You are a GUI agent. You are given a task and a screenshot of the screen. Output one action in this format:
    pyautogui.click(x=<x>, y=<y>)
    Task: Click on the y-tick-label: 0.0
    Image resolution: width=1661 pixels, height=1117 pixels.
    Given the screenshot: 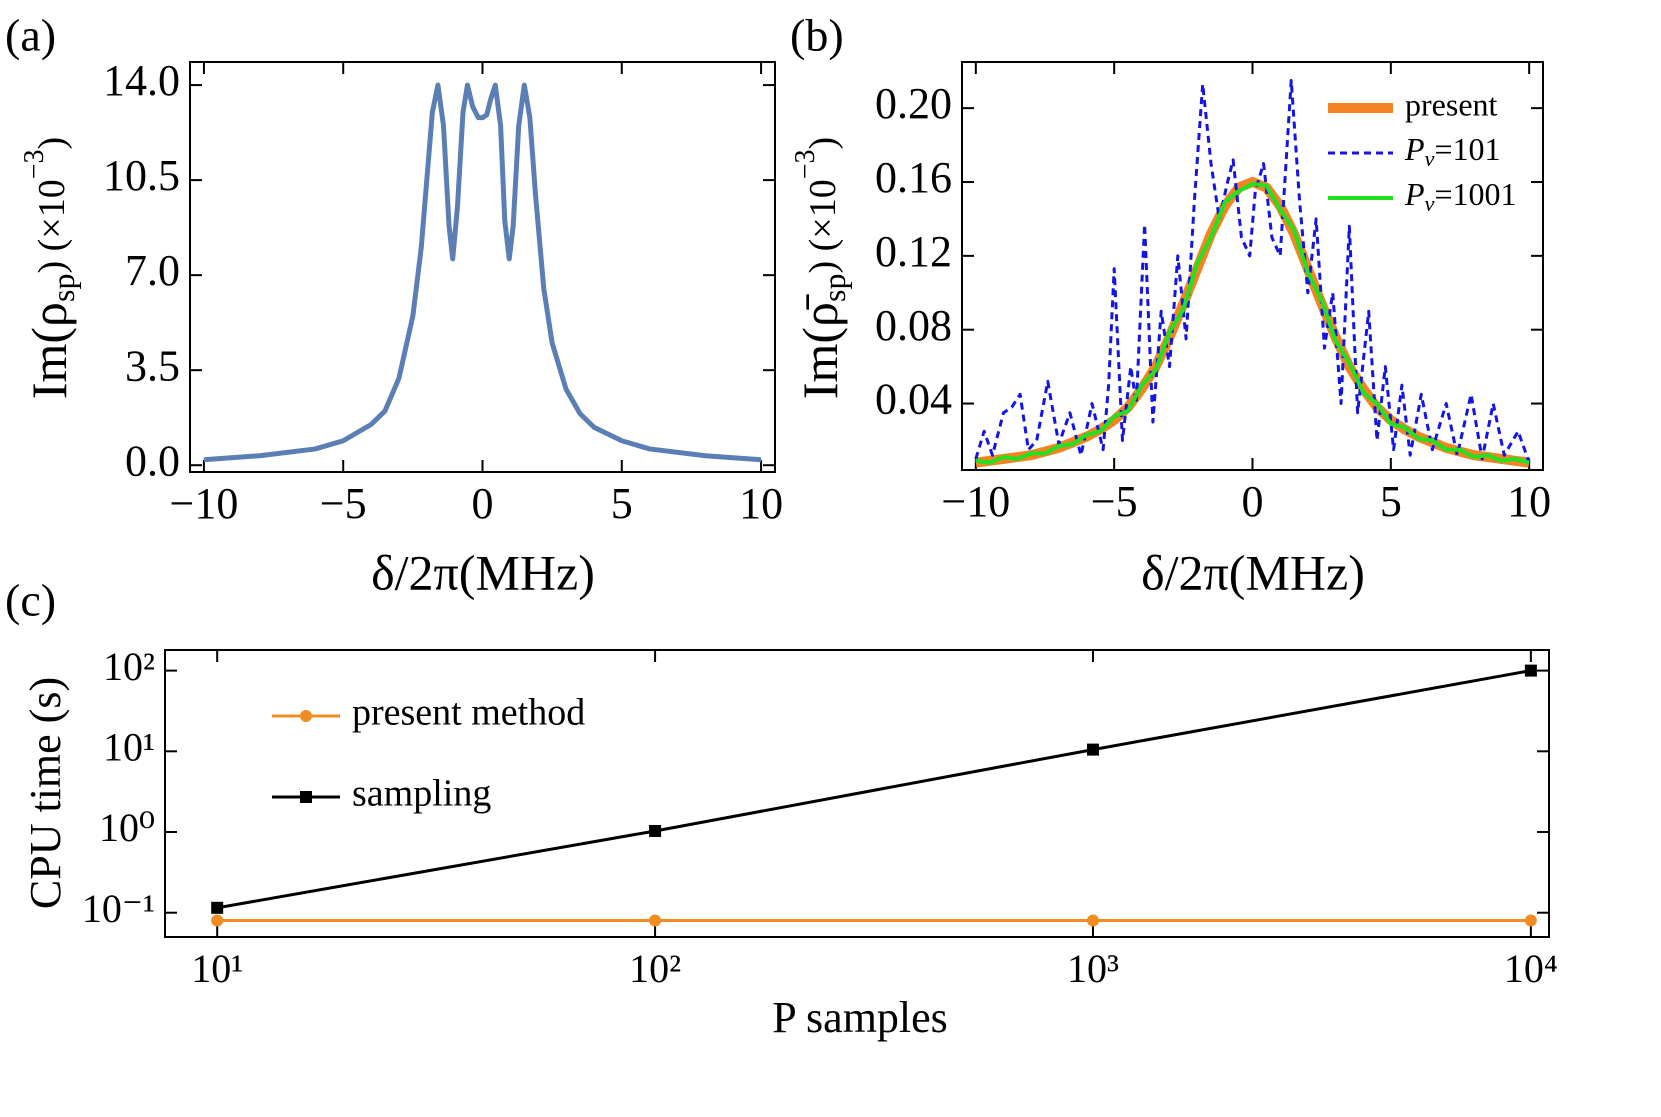 What is the action you would take?
    pyautogui.click(x=152, y=460)
    